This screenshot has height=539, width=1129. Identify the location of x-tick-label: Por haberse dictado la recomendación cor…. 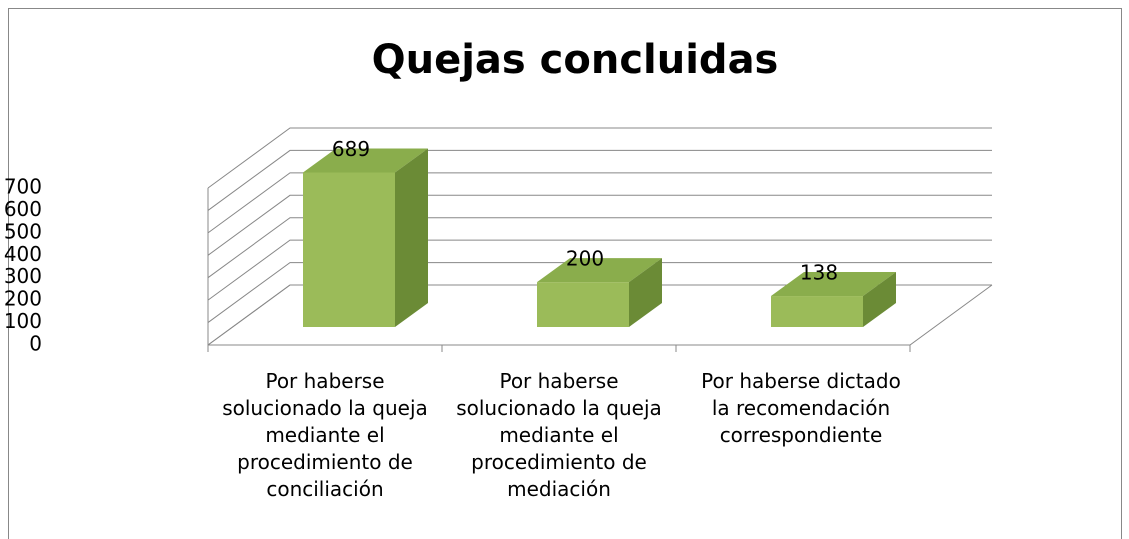
(801, 408).